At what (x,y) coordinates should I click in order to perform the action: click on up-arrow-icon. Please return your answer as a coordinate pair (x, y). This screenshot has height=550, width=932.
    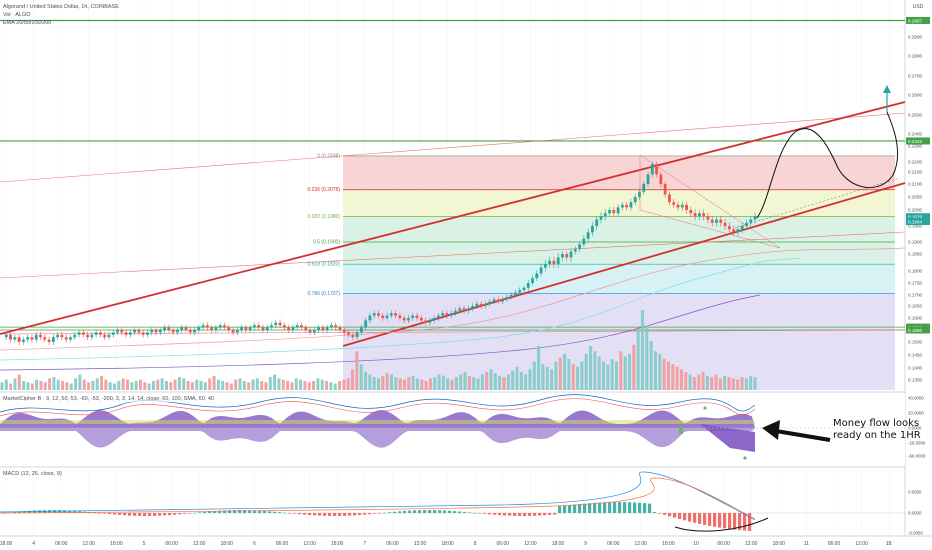
    Looking at the image, I should click on (887, 89).